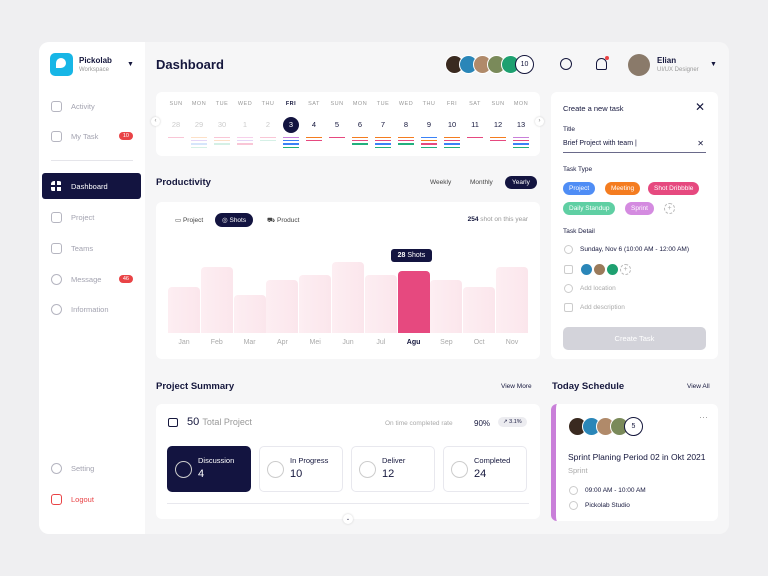 The image size is (768, 576). I want to click on avatar, so click(599, 269).